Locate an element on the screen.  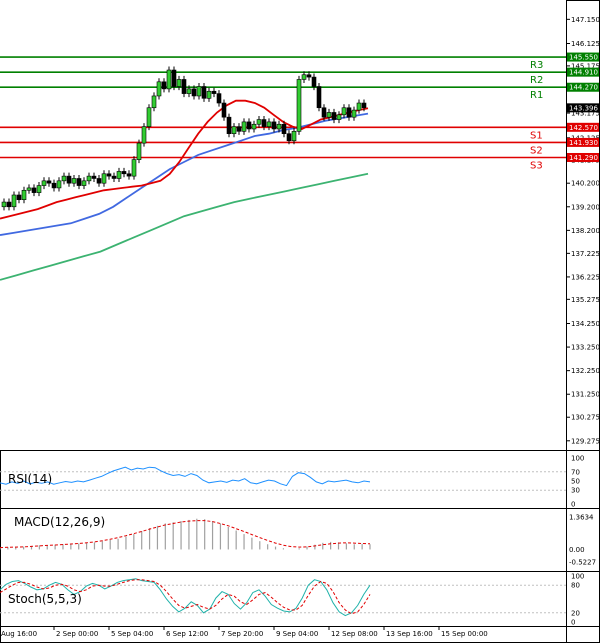
current-price-marker is located at coordinates (583, 108).